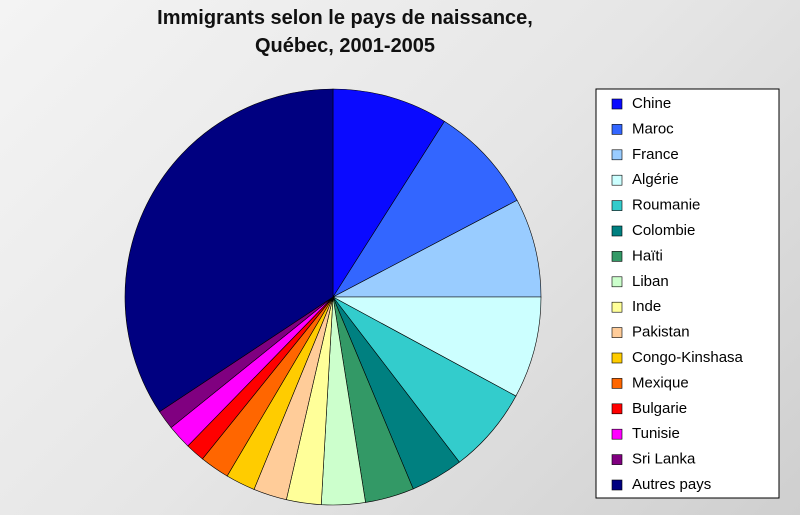 The height and width of the screenshot is (515, 800). What do you see at coordinates (650, 281) in the screenshot?
I see `legend-label: Liban` at bounding box center [650, 281].